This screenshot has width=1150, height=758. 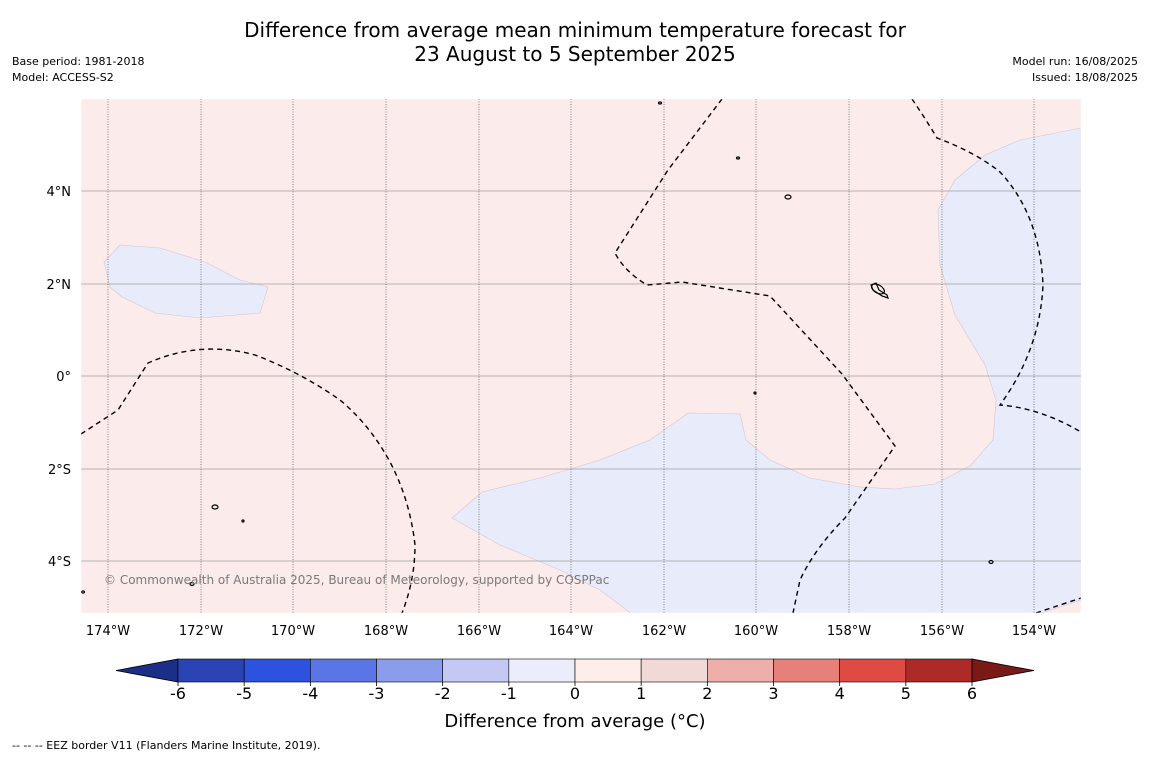 I want to click on lon-label: 158°W, so click(x=849, y=631).